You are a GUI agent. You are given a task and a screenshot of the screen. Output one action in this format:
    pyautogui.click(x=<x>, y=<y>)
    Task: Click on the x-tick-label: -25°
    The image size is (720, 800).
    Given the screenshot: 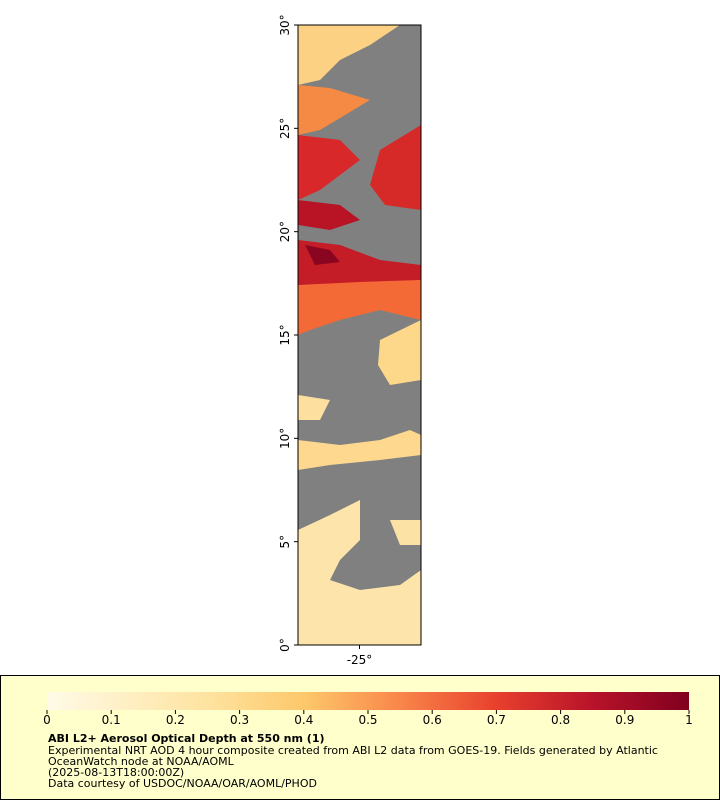 What is the action you would take?
    pyautogui.click(x=360, y=660)
    